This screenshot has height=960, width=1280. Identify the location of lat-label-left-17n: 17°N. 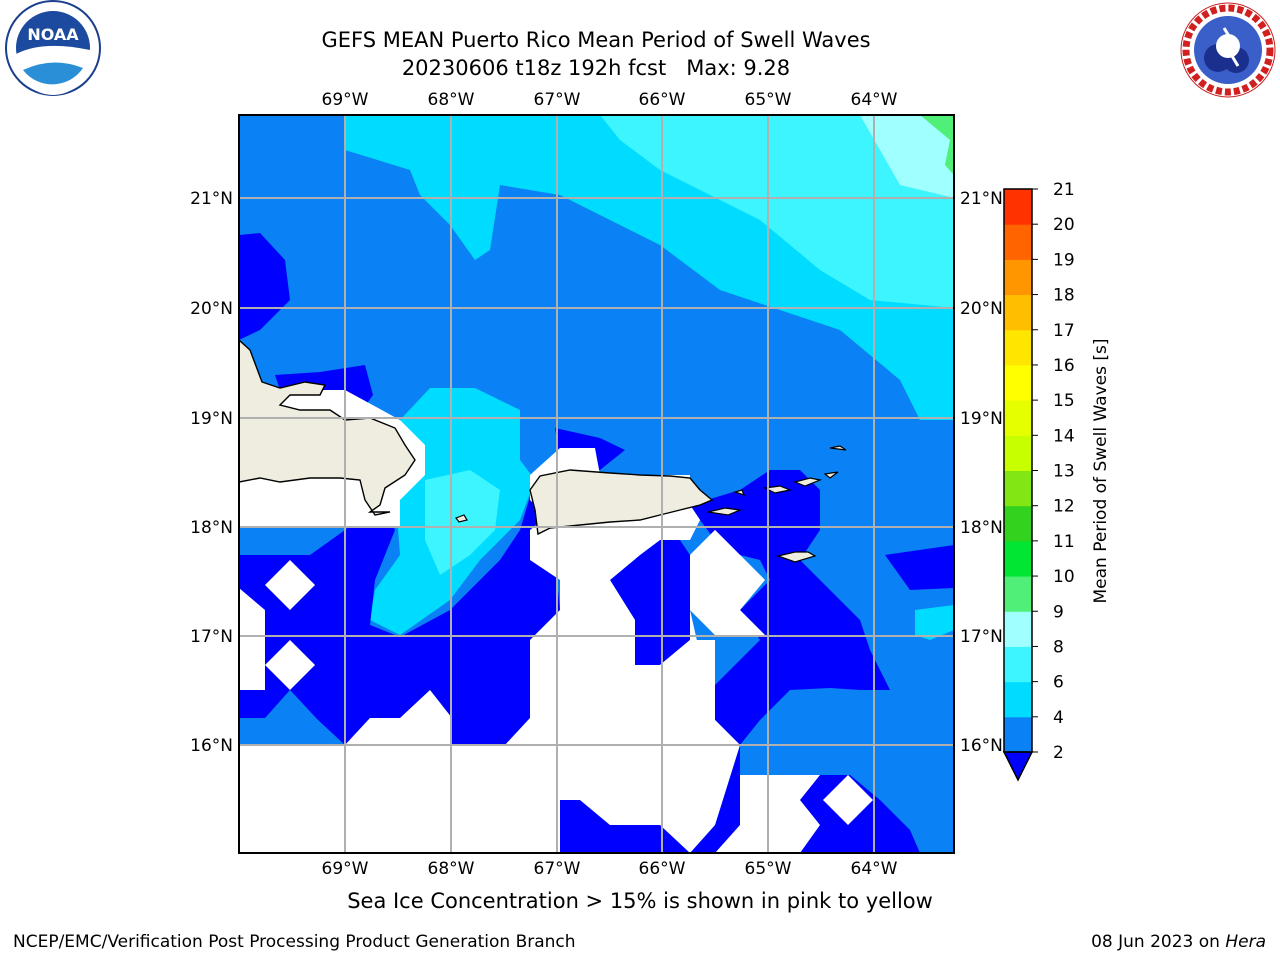
(211, 637).